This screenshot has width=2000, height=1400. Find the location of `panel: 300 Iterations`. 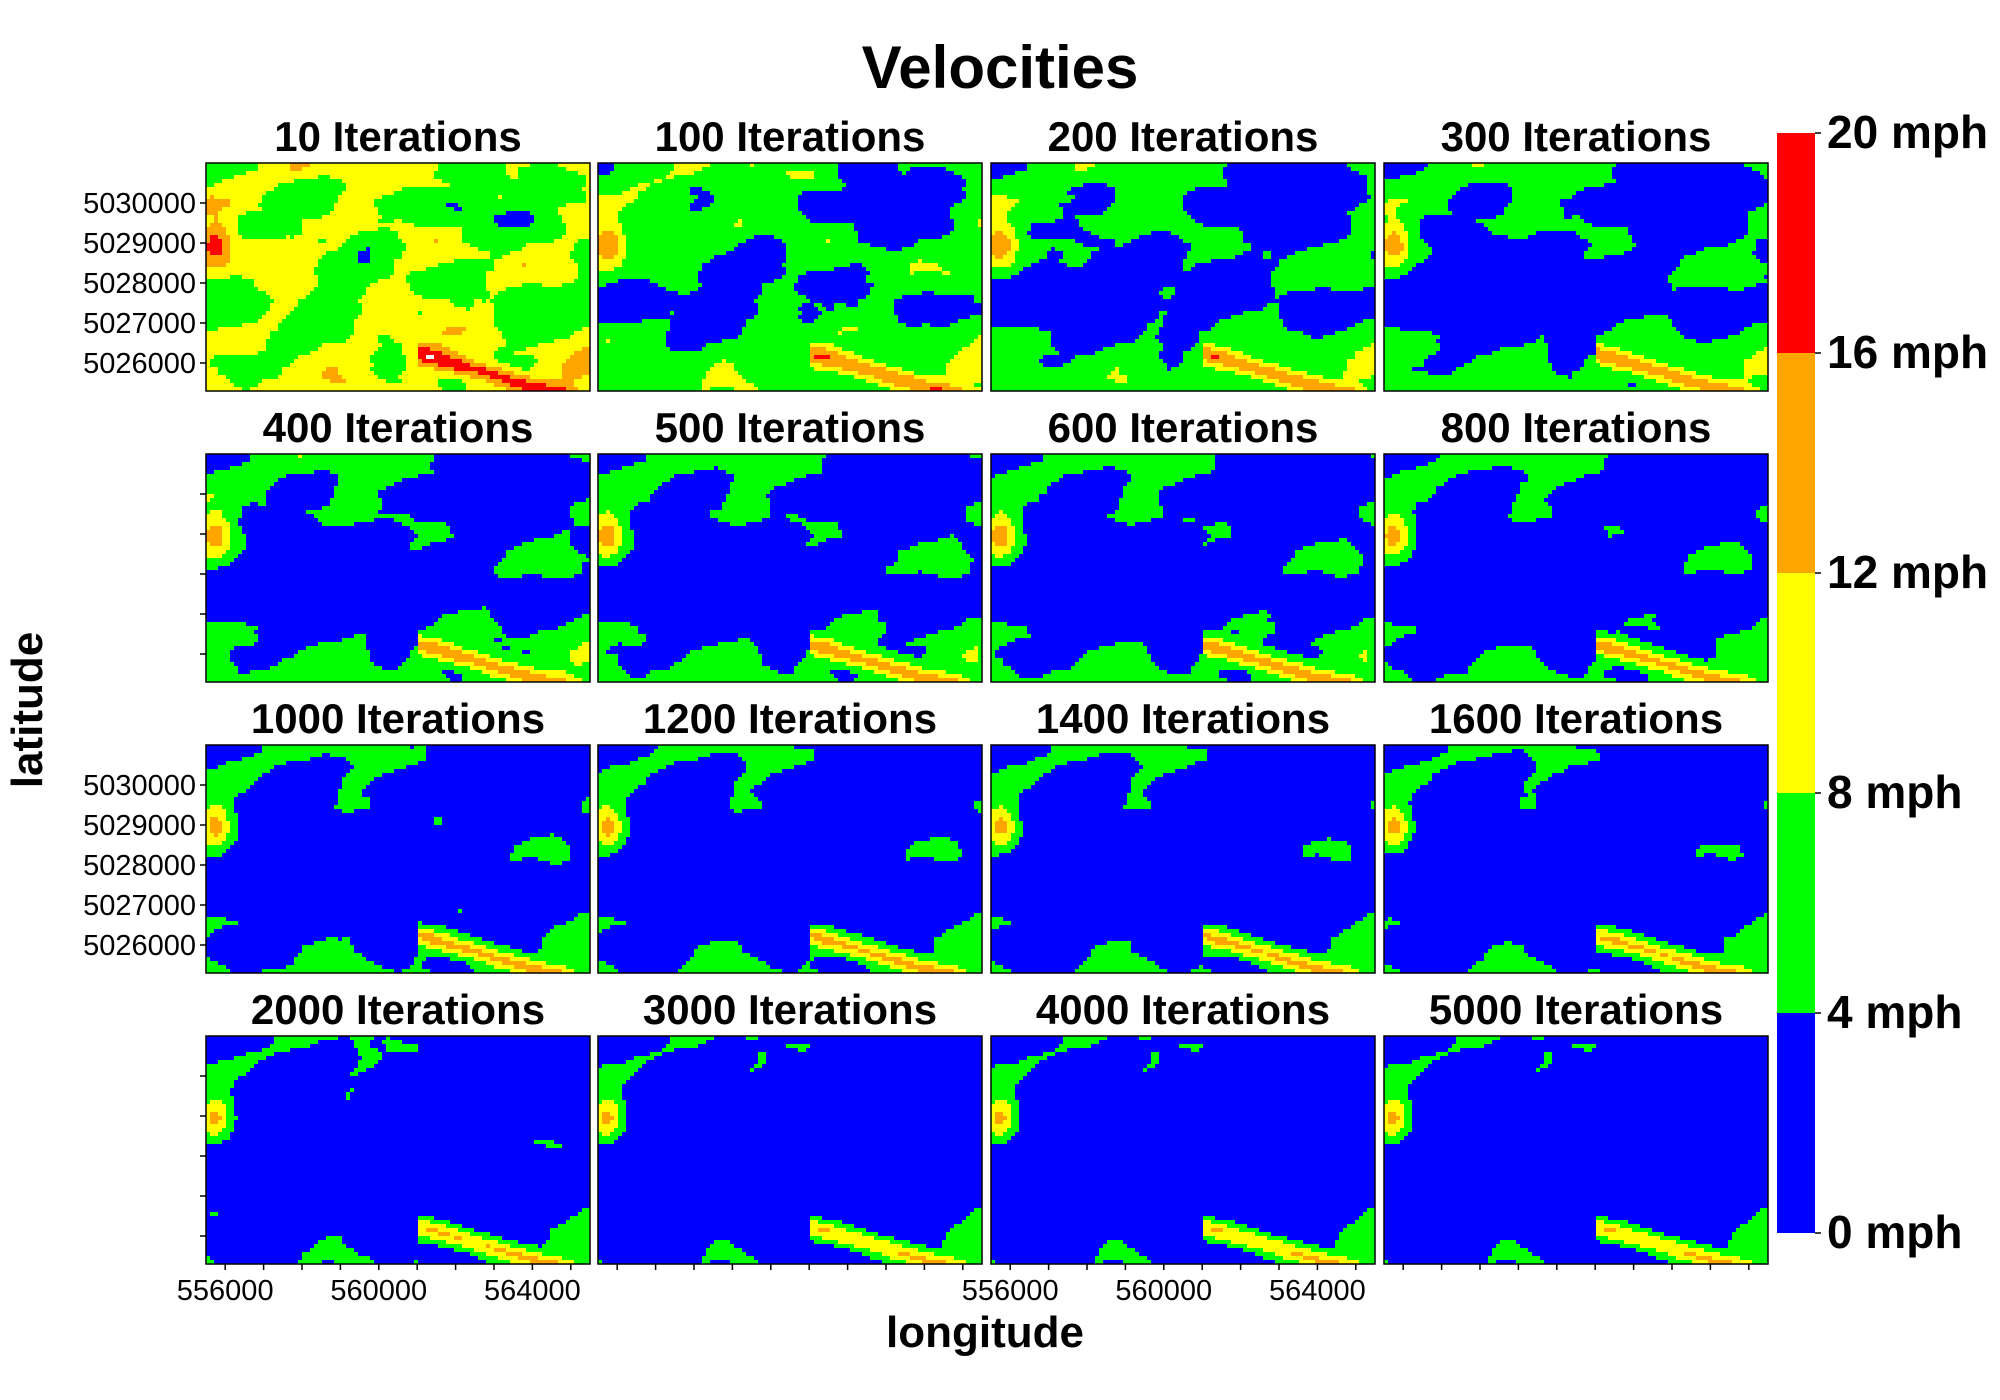

panel: 300 Iterations is located at coordinates (1576, 252).